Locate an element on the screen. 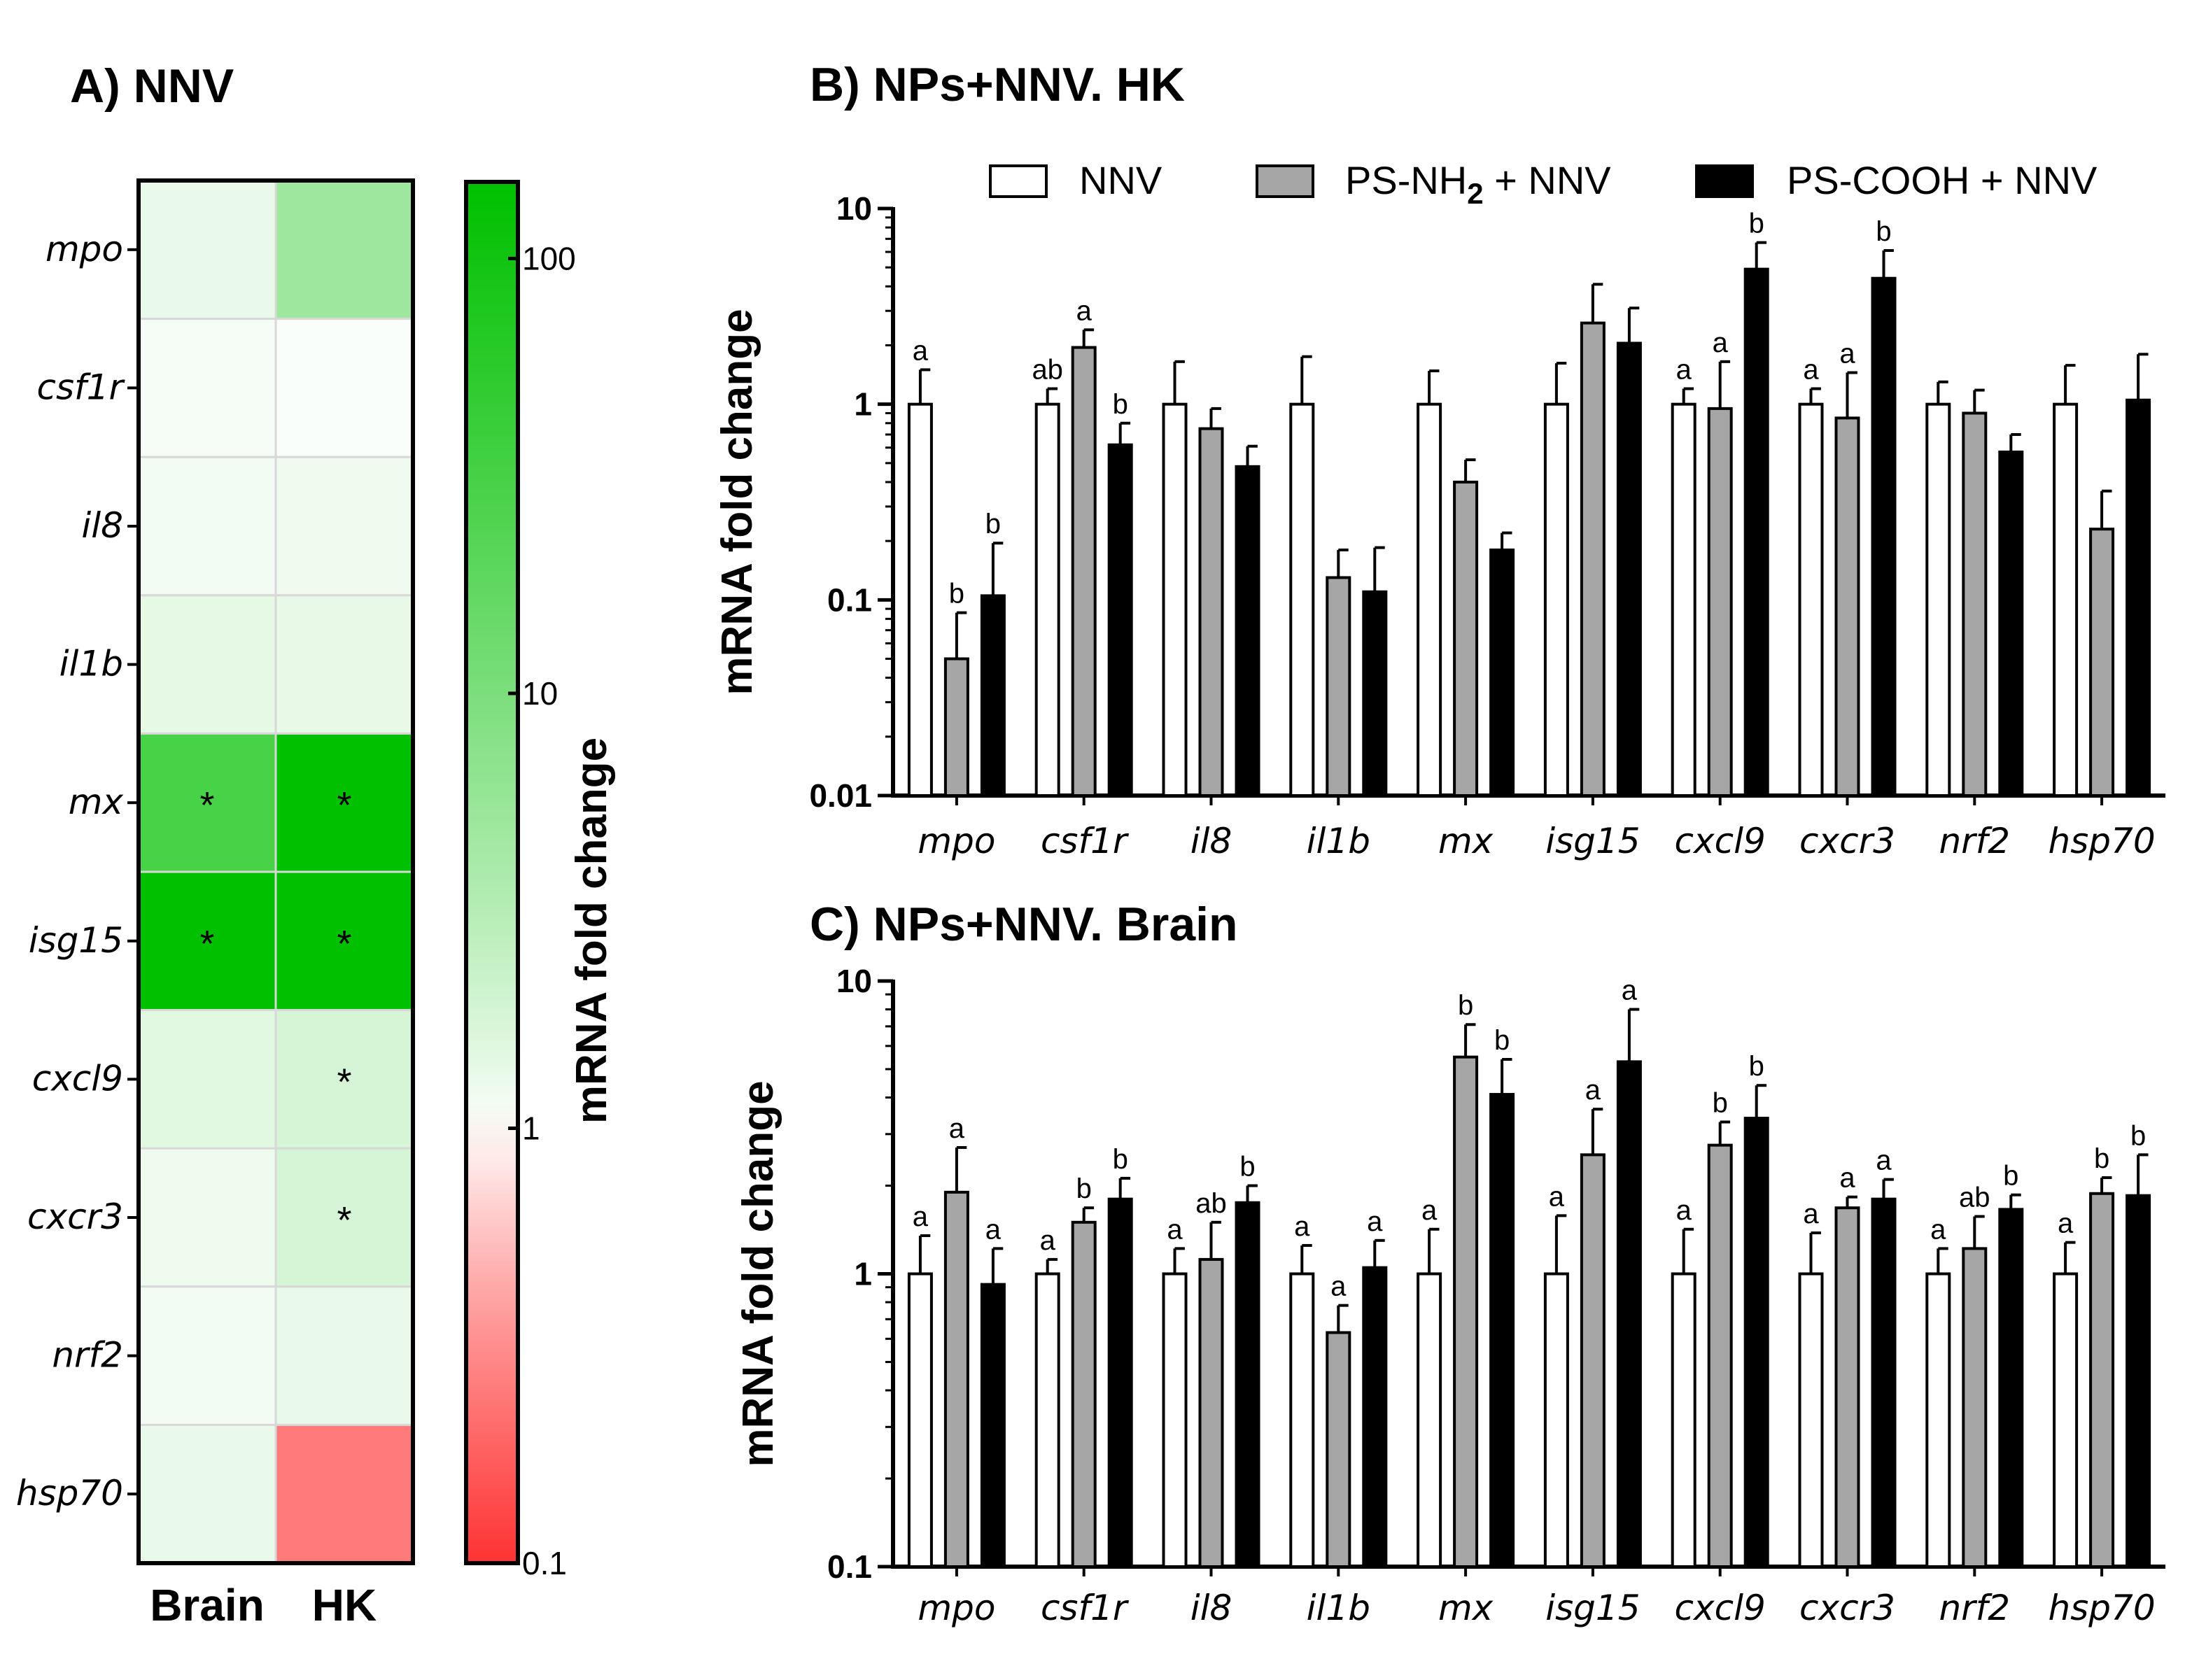 The image size is (2192, 1680). y-tick-label: 10 is located at coordinates (854, 208).